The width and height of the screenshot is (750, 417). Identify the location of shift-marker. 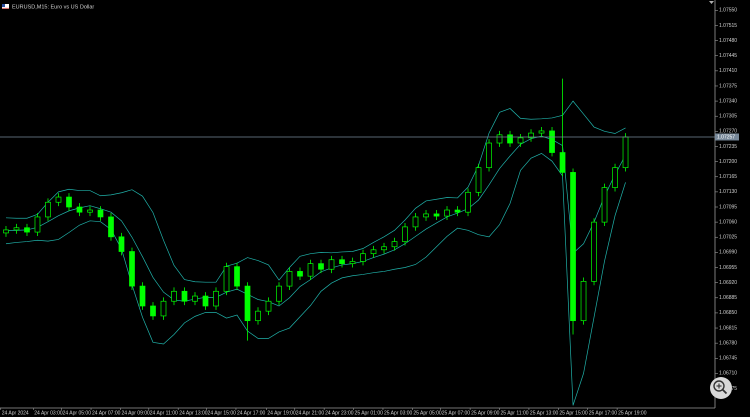
(711, 2).